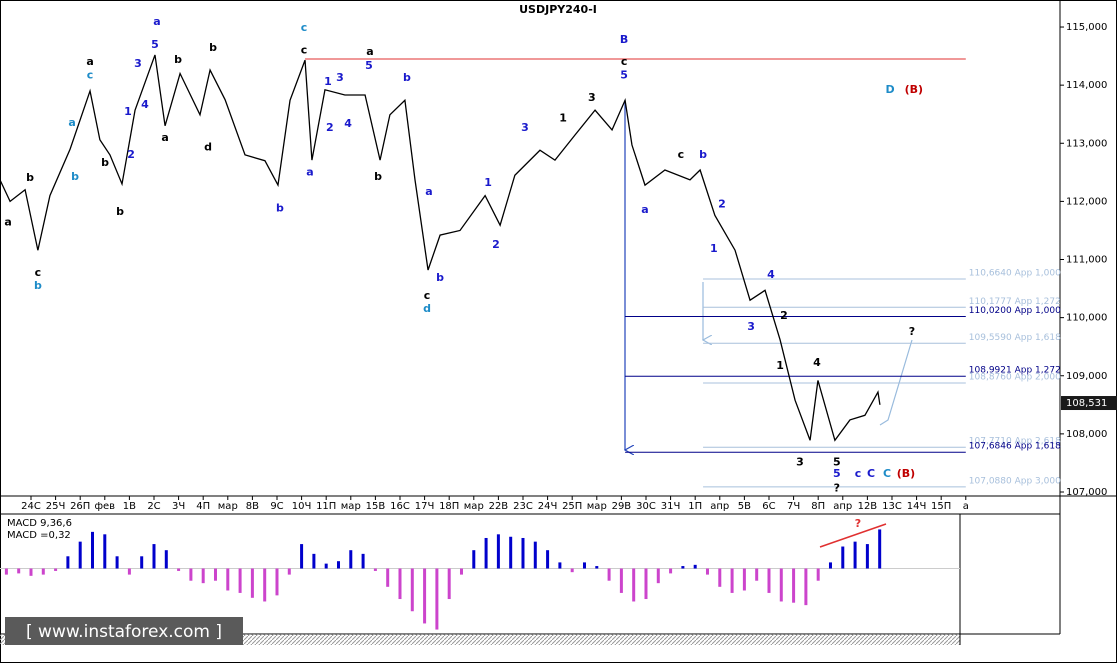 This screenshot has height=663, width=1117. I want to click on last-price-box, so click(1089, 403).